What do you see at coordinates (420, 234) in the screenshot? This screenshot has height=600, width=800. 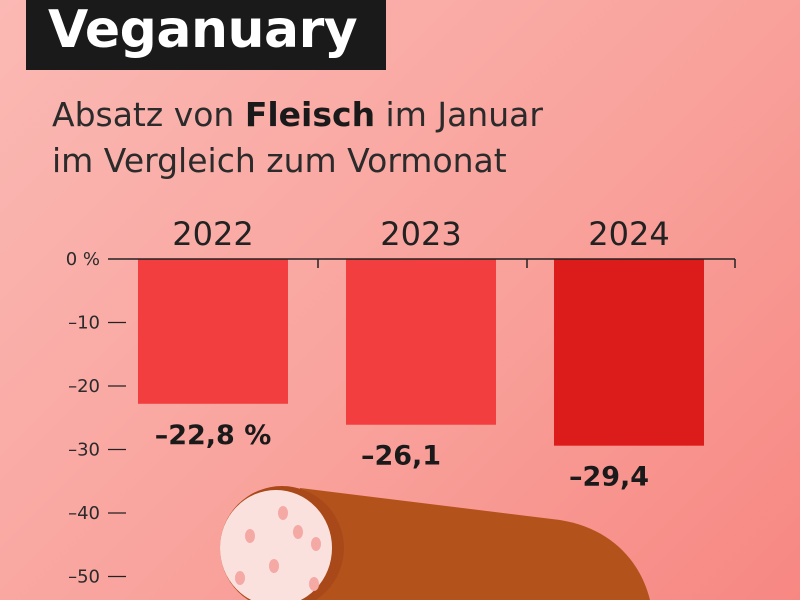 I see `year-label-2023: 2023` at bounding box center [420, 234].